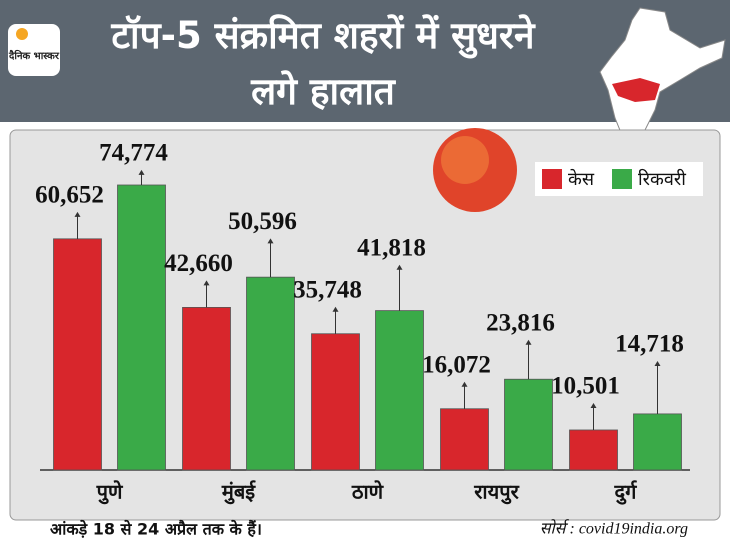 The width and height of the screenshot is (730, 548). What do you see at coordinates (34, 55) in the screenshot?
I see `logo-text: दैनिक भास्कर` at bounding box center [34, 55].